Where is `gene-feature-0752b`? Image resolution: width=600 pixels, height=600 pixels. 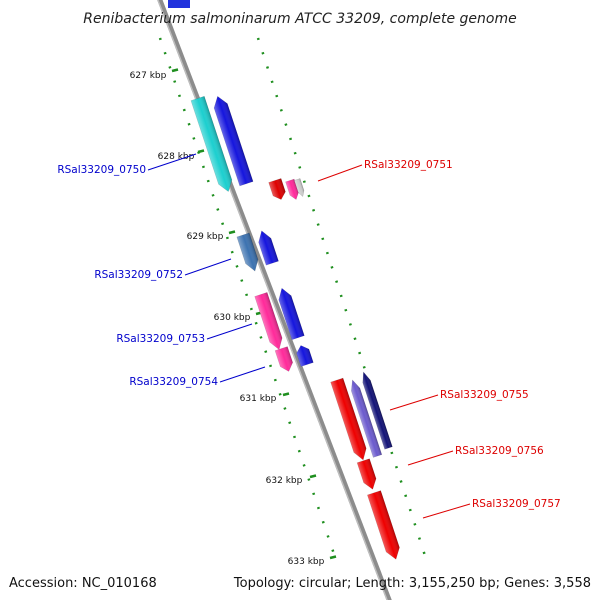 gene-feature-0752b is located at coordinates (268, 248).